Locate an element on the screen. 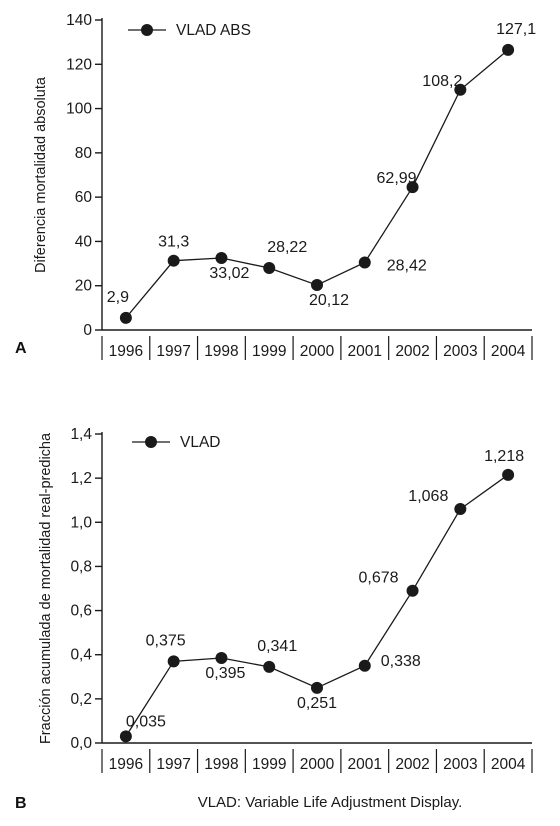 This screenshot has height=826, width=560. data-label: 0,035 is located at coordinates (146, 721).